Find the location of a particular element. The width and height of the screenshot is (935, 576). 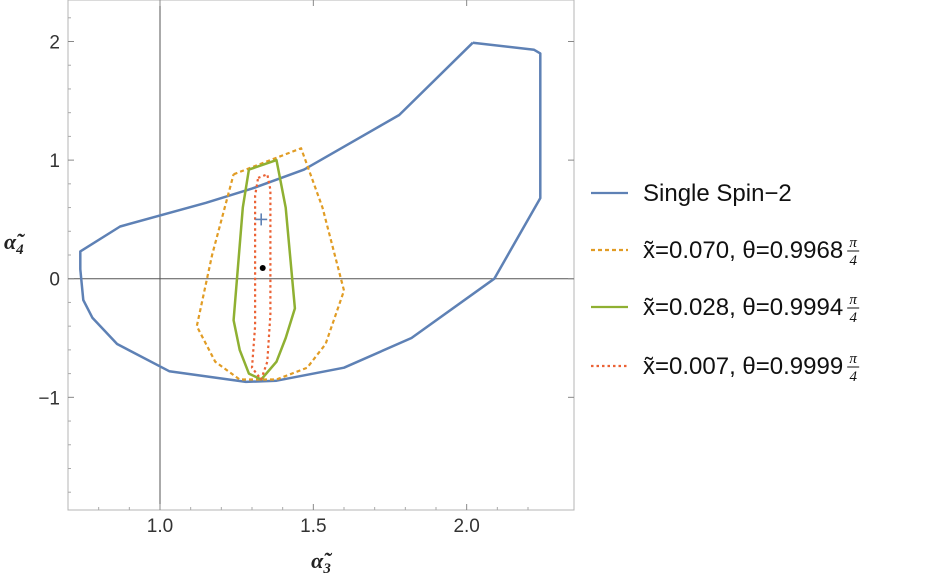

y-tick-label: 0 is located at coordinates (54, 280).